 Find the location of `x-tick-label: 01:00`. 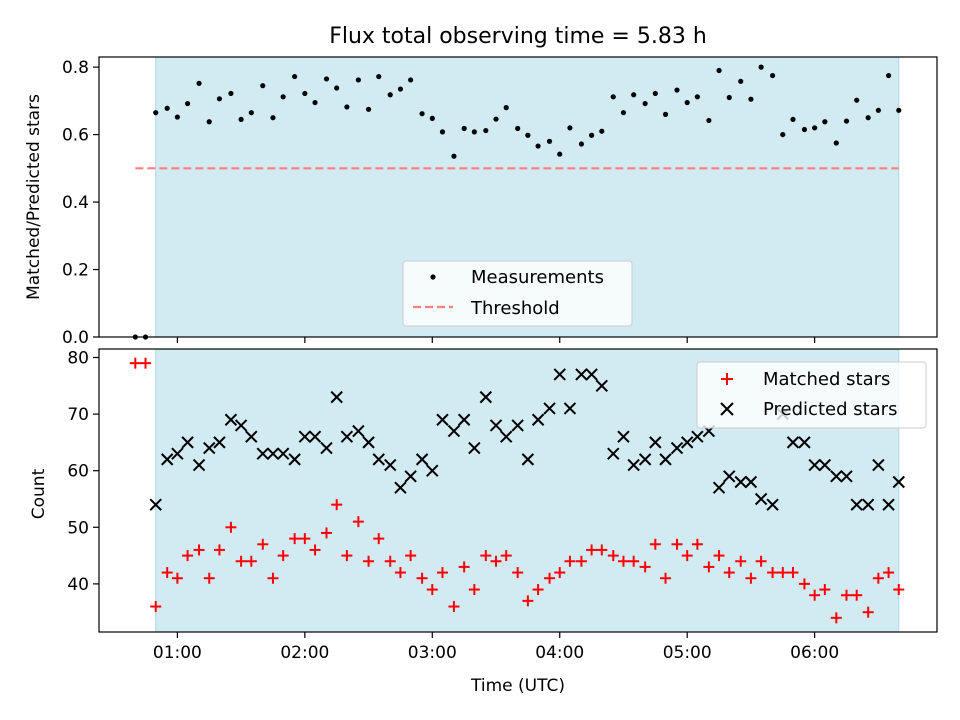

x-tick-label: 01:00 is located at coordinates (177, 653).